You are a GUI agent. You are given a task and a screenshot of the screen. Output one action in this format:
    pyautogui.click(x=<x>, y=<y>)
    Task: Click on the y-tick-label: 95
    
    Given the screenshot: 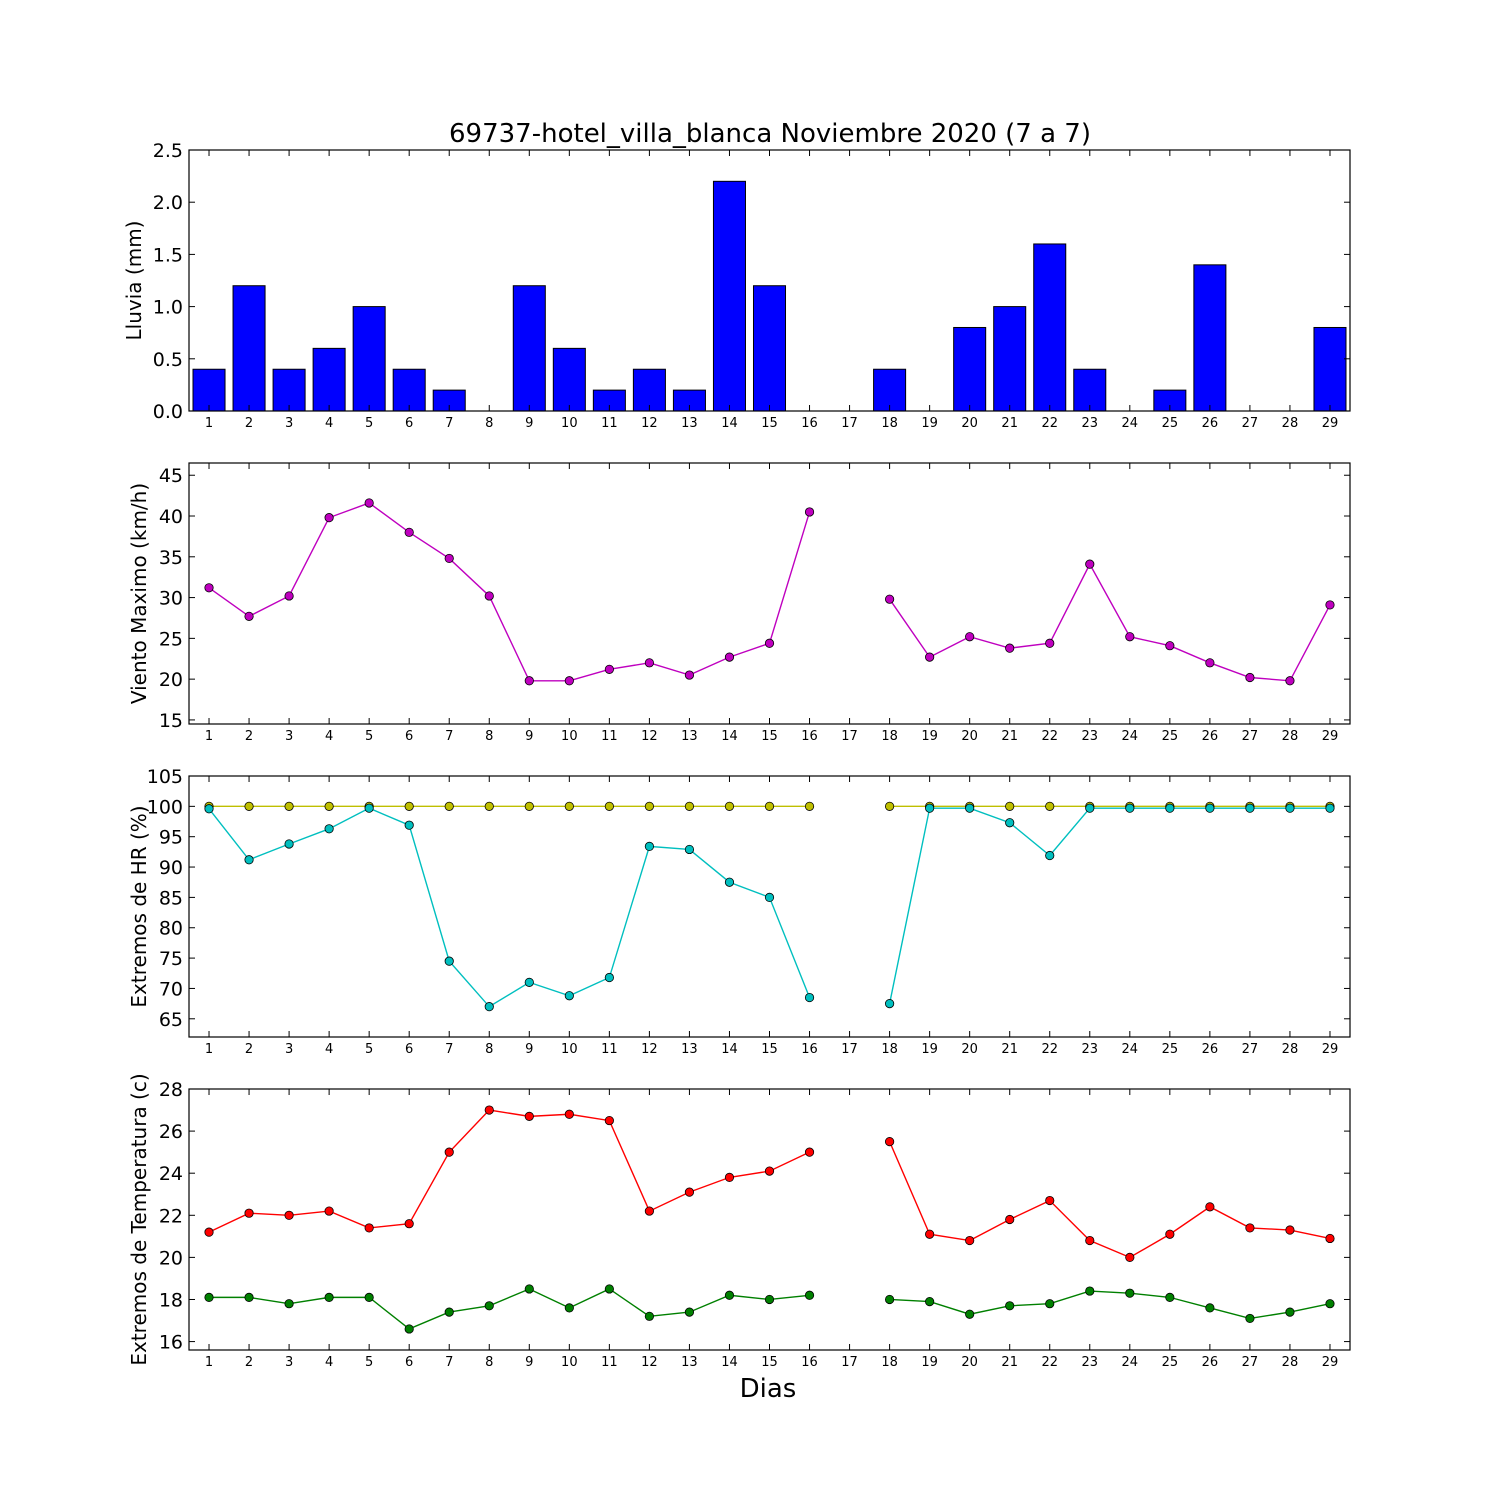 What is the action you would take?
    pyautogui.click(x=171, y=838)
    